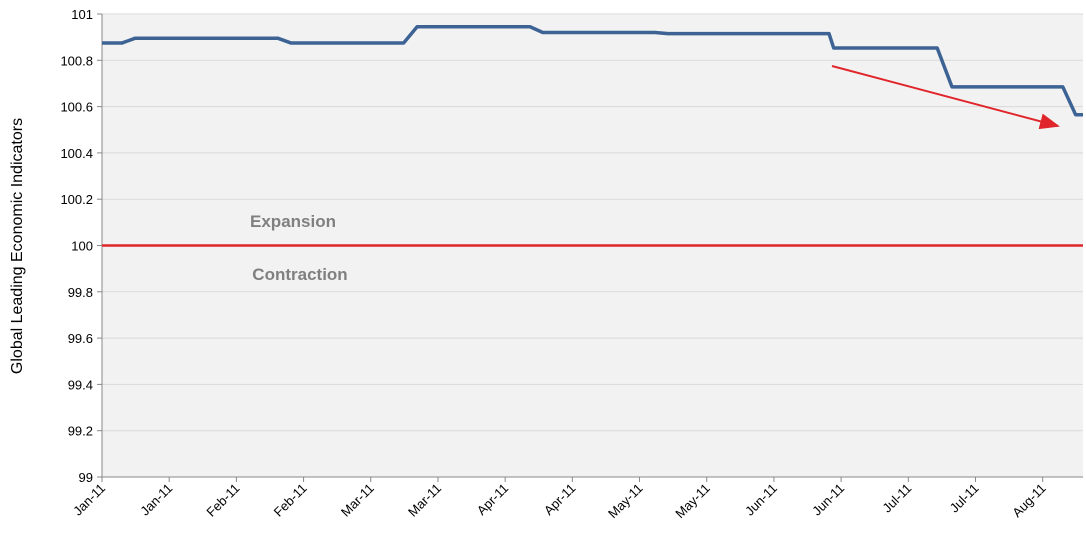 The height and width of the screenshot is (539, 1086). What do you see at coordinates (80, 431) in the screenshot?
I see `y-tick-label: 99.2` at bounding box center [80, 431].